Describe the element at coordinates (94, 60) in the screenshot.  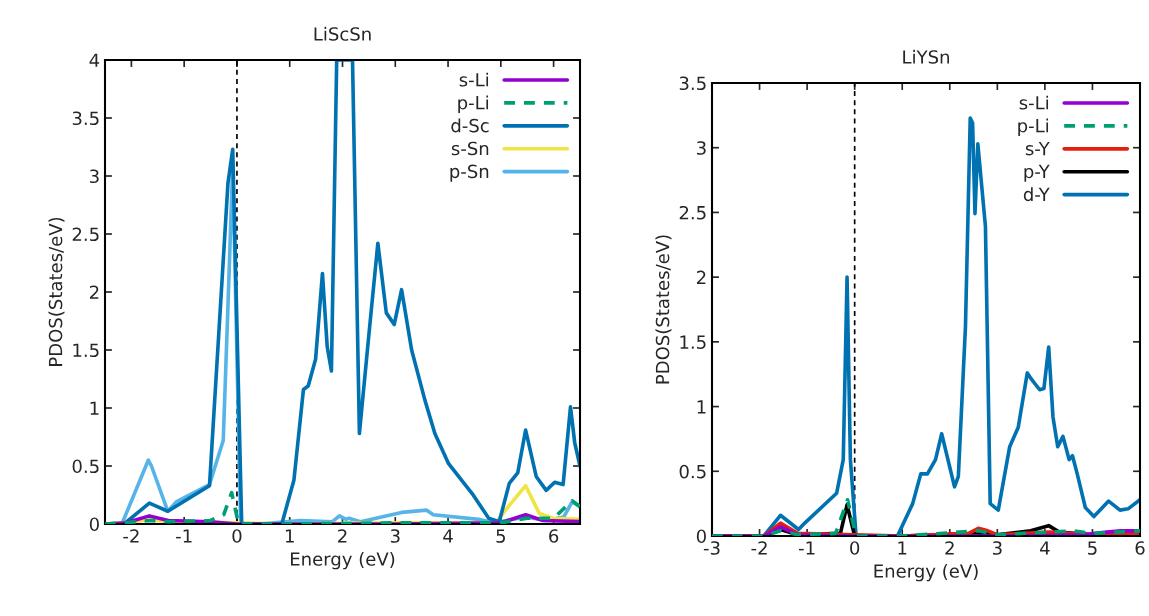
I see `y-tick-label: 4` at that location.